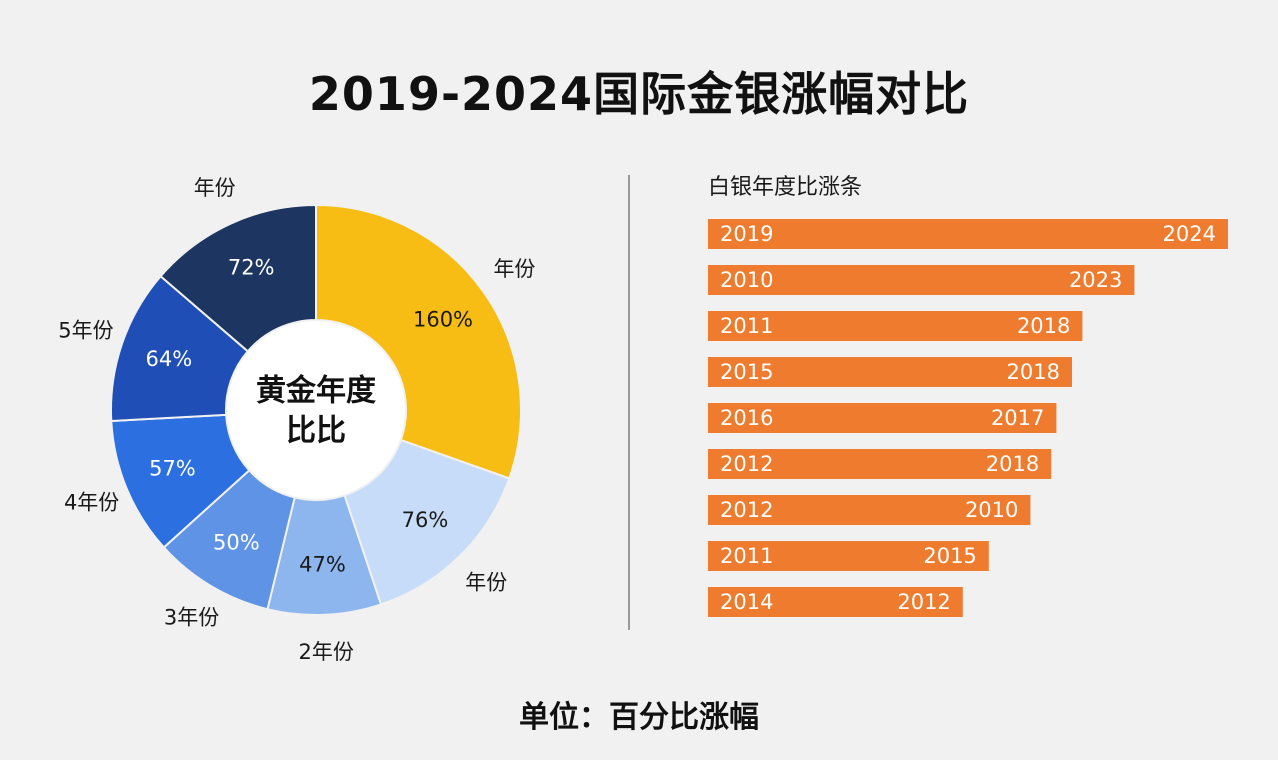 The width and height of the screenshot is (1278, 760). Describe the element at coordinates (91, 502) in the screenshot. I see `slice-outer-label: 4年份` at that location.